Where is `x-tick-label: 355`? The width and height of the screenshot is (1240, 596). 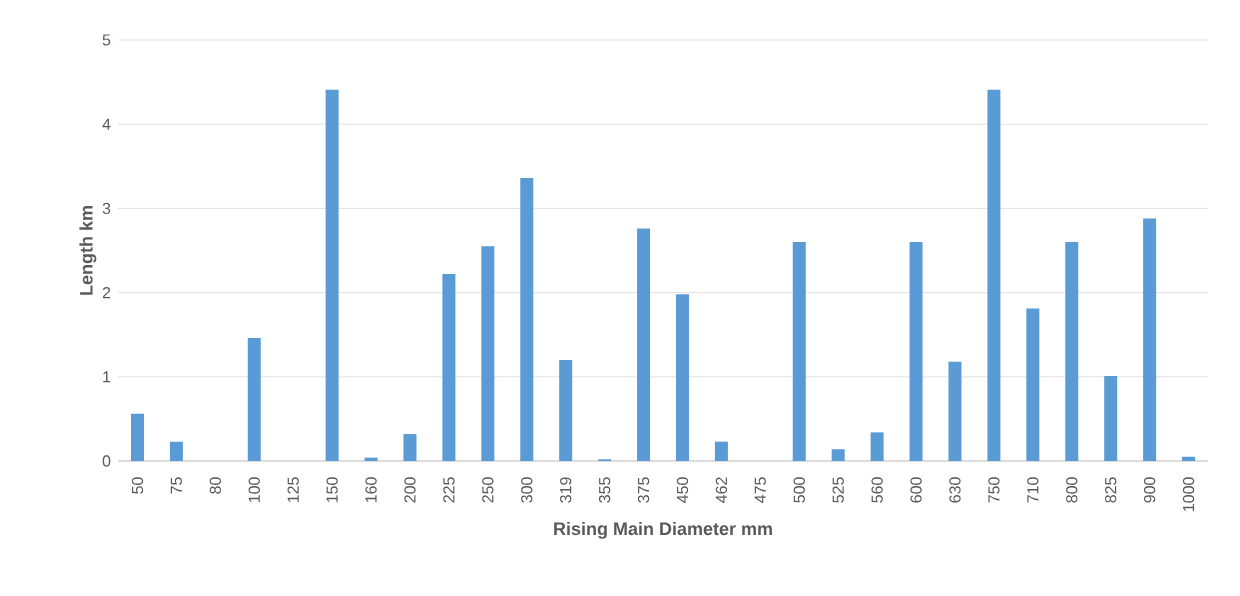 x-tick-label: 355 is located at coordinates (604, 490).